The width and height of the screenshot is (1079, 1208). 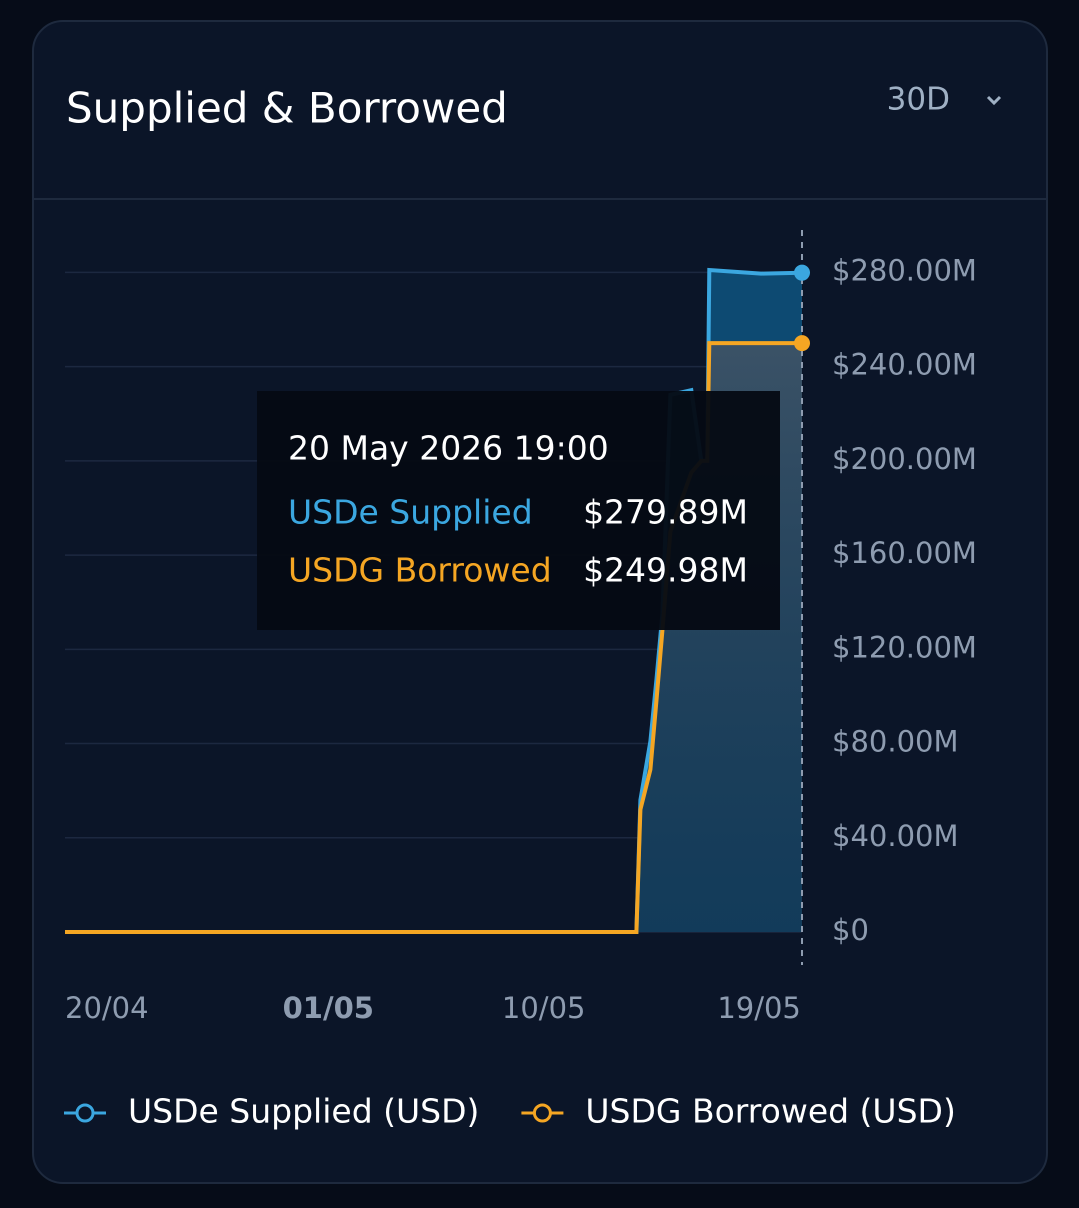 I want to click on tooltip-box, so click(x=518, y=510).